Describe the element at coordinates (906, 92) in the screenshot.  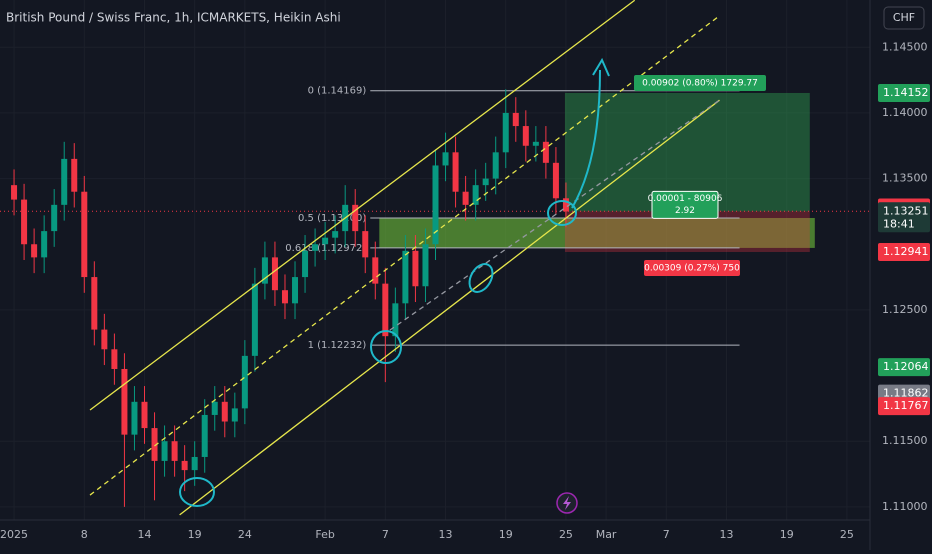
I see `price-badge-label: 1.14152` at that location.